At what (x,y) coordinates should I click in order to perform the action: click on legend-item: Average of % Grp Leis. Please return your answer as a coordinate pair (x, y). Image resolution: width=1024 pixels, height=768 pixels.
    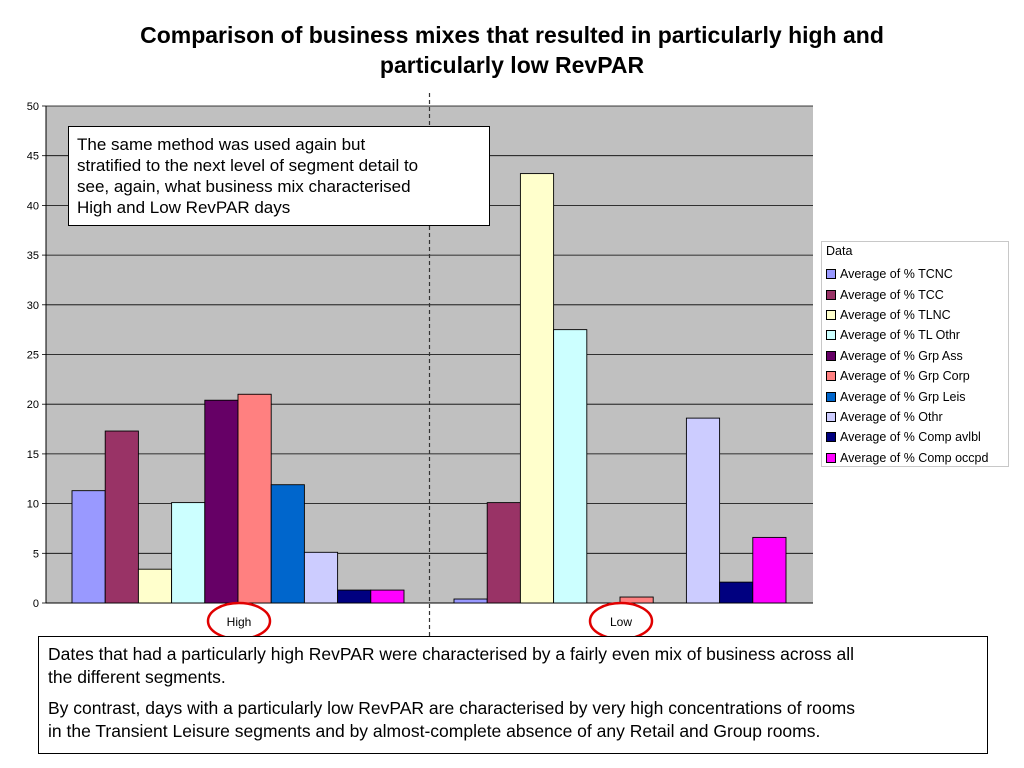
    Looking at the image, I should click on (907, 396).